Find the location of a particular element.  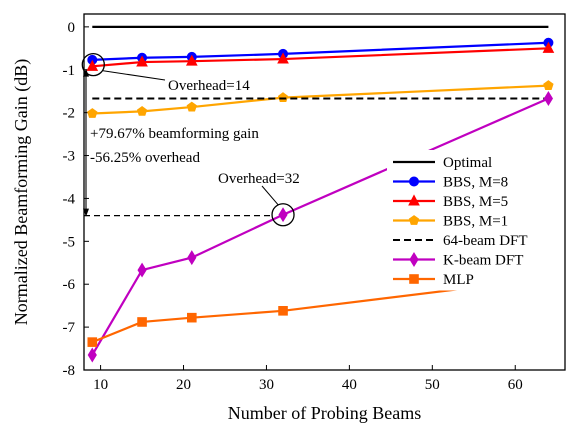

x-axis-title: Number of Probing Beams is located at coordinates (324, 413).